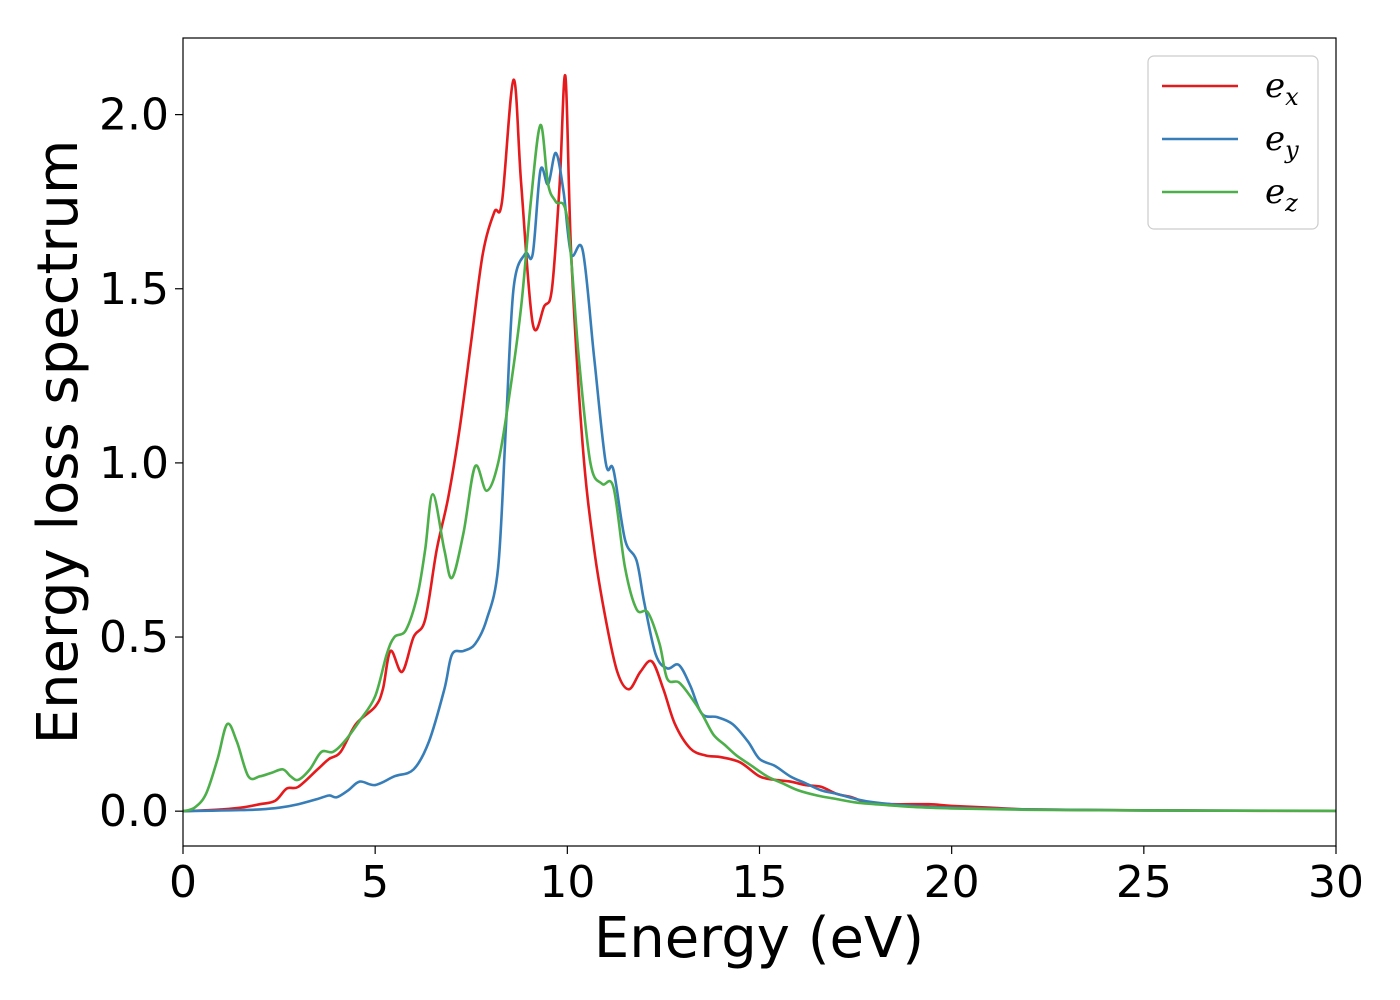 The image size is (1400, 1000). Describe the element at coordinates (58, 442) in the screenshot. I see `y-axis-title: Energy loss spectrum` at that location.